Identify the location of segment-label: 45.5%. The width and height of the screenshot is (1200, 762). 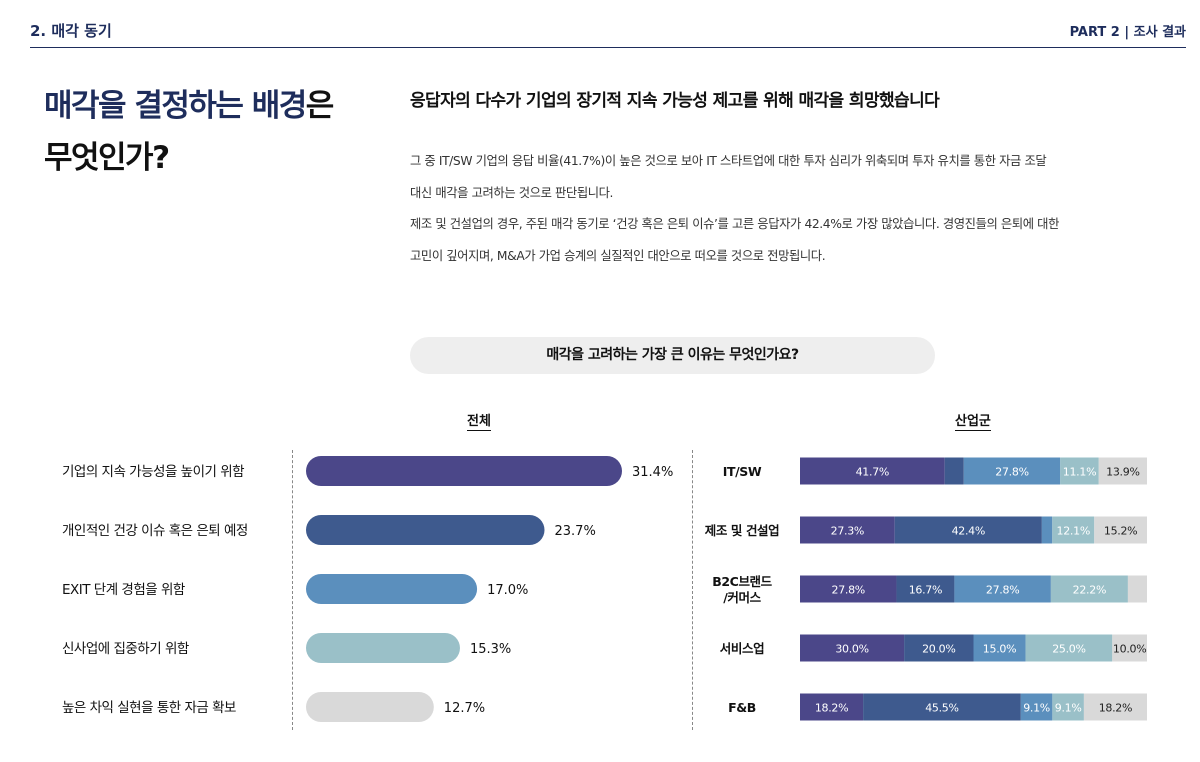
(941, 708).